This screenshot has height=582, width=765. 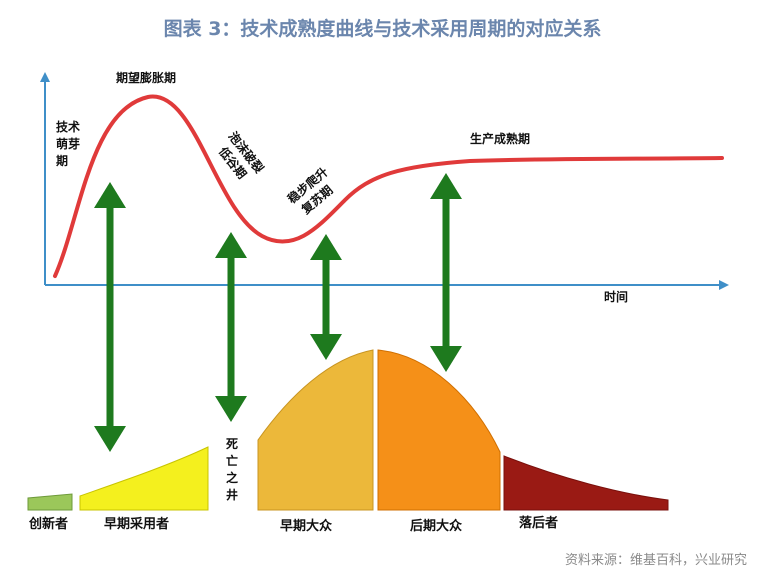 I want to click on label-innovators: 创新者, so click(x=48, y=524).